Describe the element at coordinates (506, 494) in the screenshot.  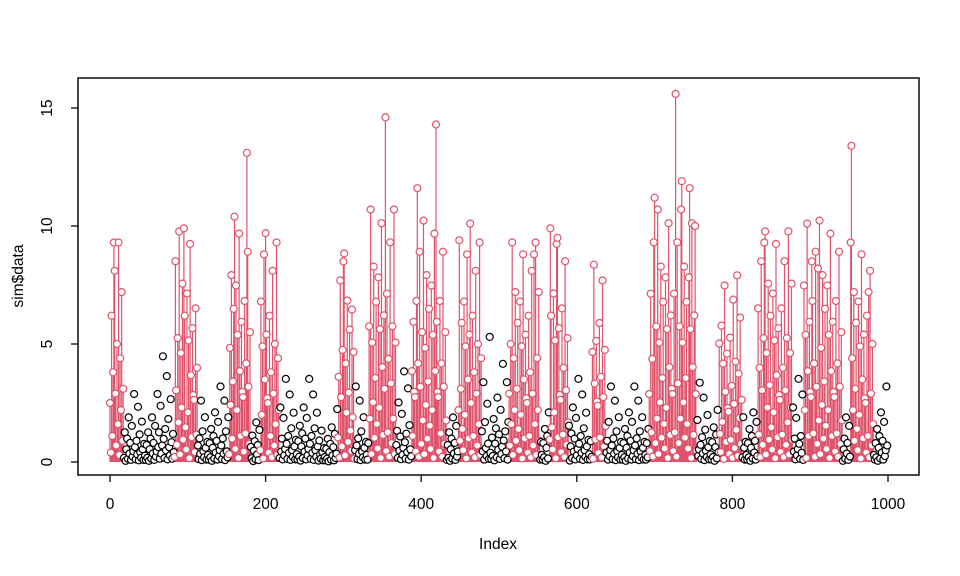
I see `x-axis-ticks: 0 200 400 600 800 1000` at that location.